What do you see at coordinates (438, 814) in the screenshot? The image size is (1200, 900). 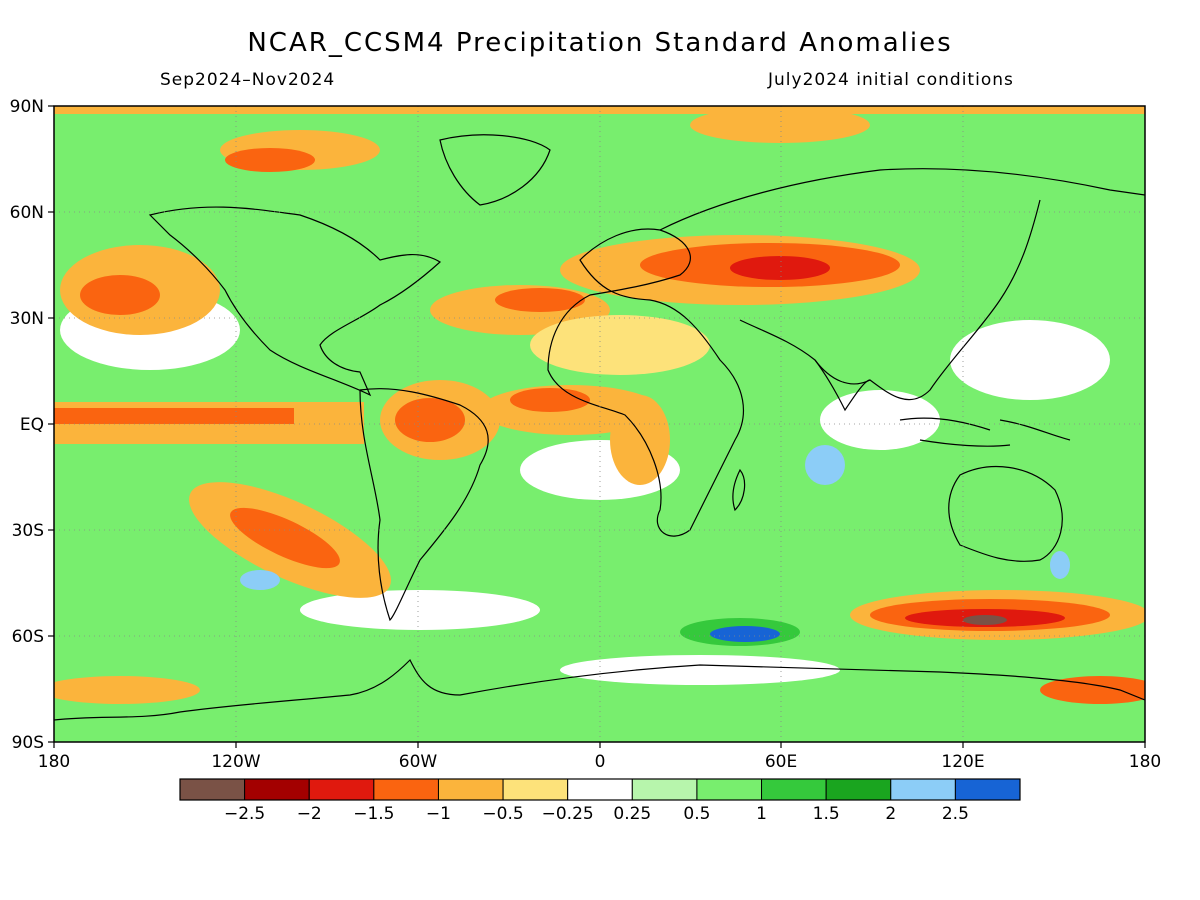 I see `colorbar-label: −1` at bounding box center [438, 814].